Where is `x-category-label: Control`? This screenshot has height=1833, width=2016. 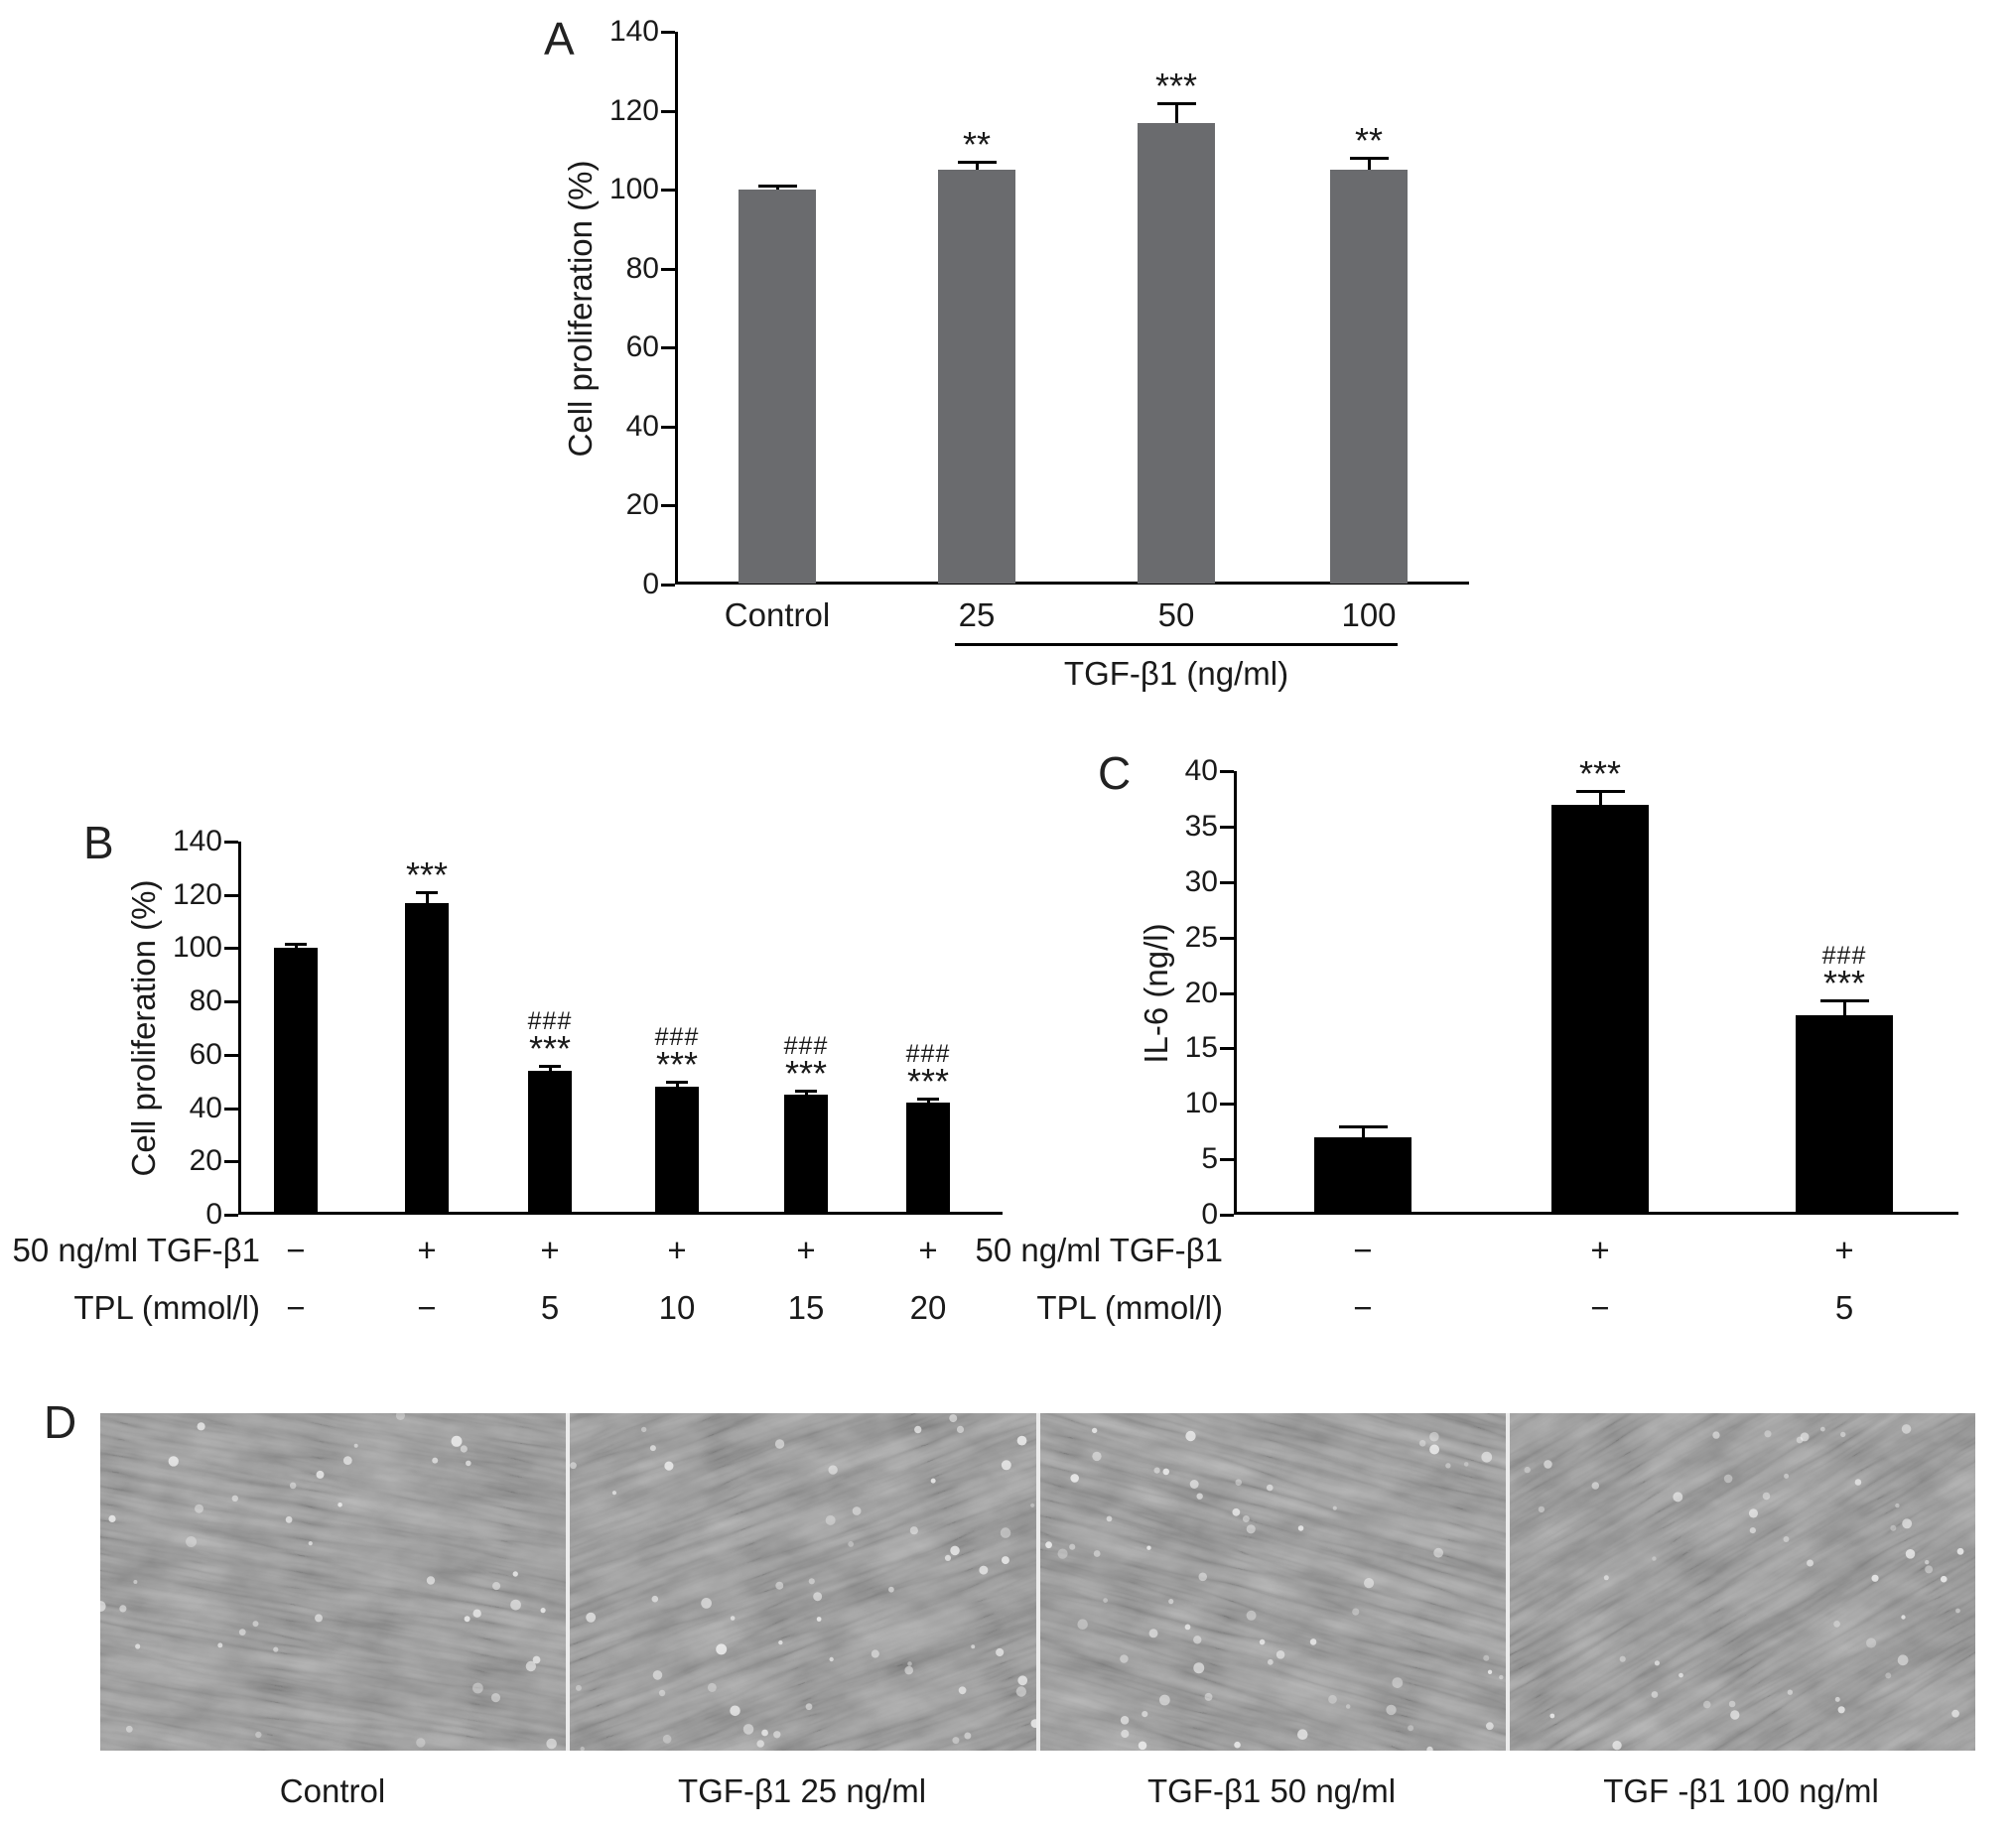 x-category-label: Control is located at coordinates (778, 614).